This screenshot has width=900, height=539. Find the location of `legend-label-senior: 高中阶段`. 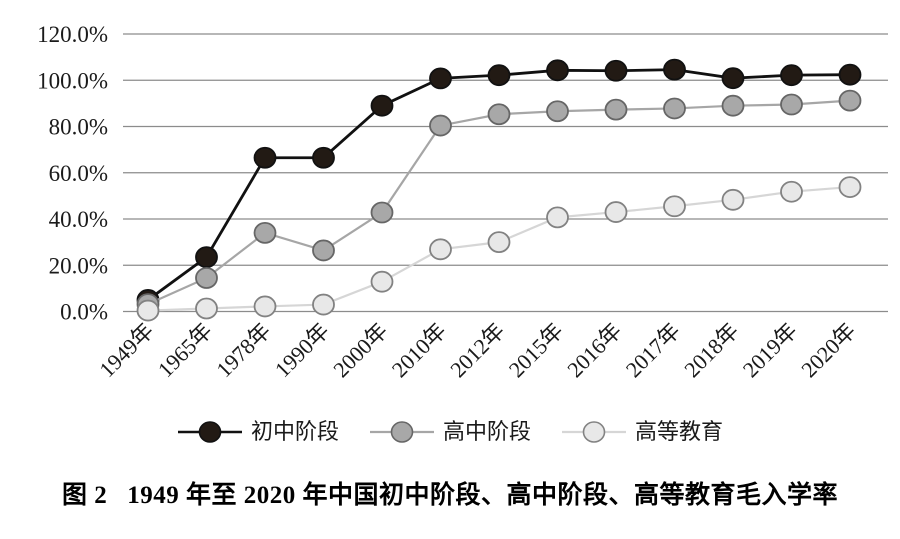

legend-label-senior: 高中阶段 is located at coordinates (486, 431).